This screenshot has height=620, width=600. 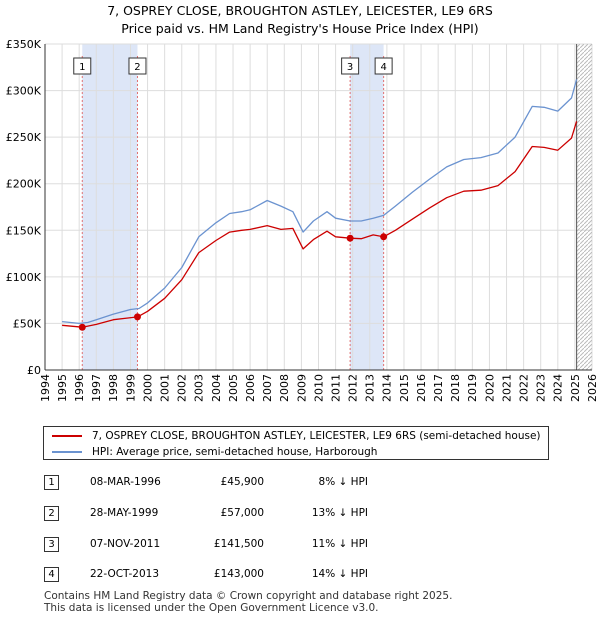 I want to click on legend-swatch-price, so click(x=67, y=436).